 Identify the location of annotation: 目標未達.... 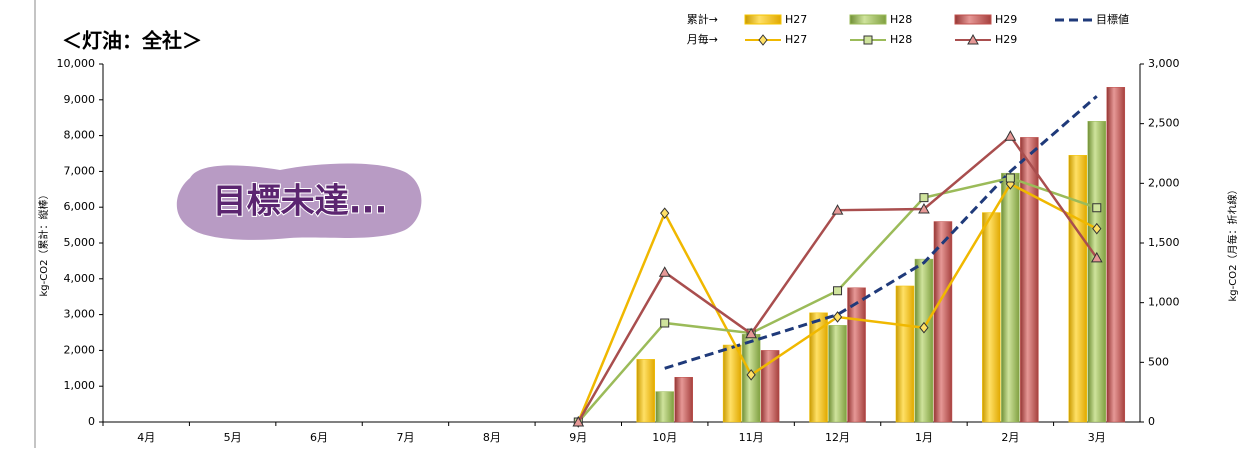
(300, 202).